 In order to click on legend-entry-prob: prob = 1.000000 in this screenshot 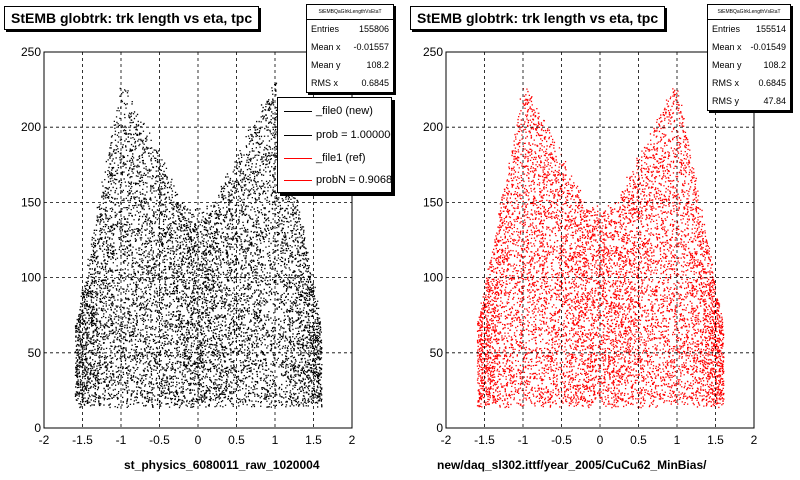, I will do `click(334, 135)`.